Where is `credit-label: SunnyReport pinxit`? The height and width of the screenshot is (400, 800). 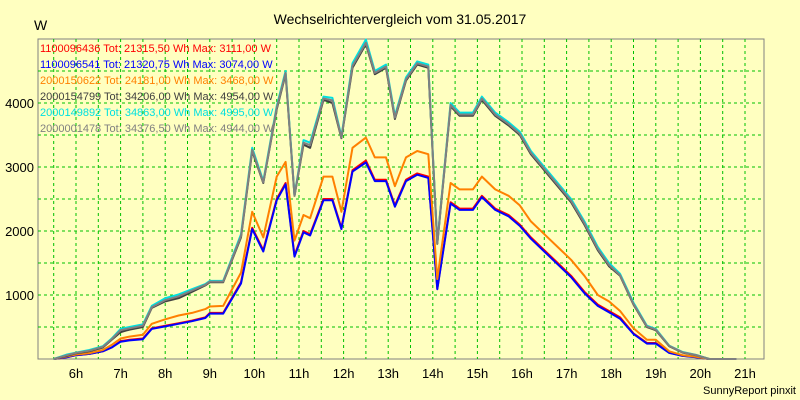 credit-label: SunnyReport pinxit is located at coordinates (749, 391).